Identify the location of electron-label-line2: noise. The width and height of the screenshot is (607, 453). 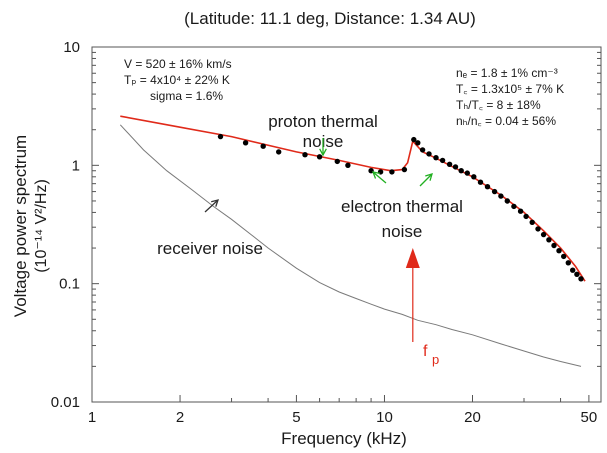
(402, 231).